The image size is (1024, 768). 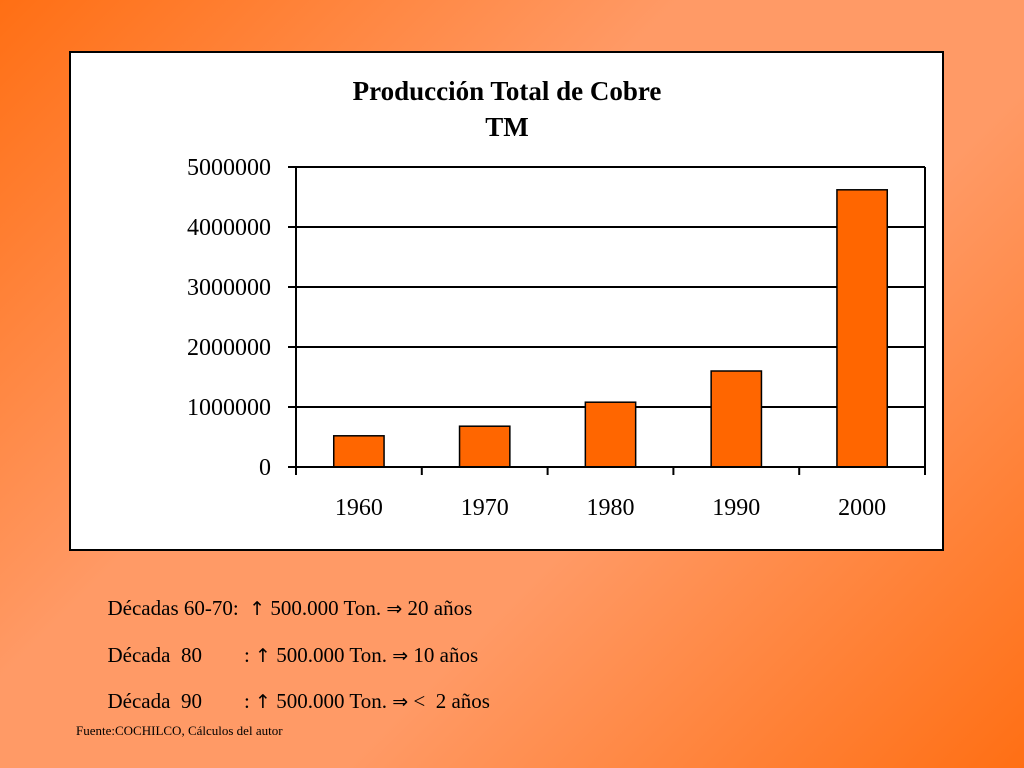 What do you see at coordinates (446, 655) in the screenshot?
I see `note-time: 10 años` at bounding box center [446, 655].